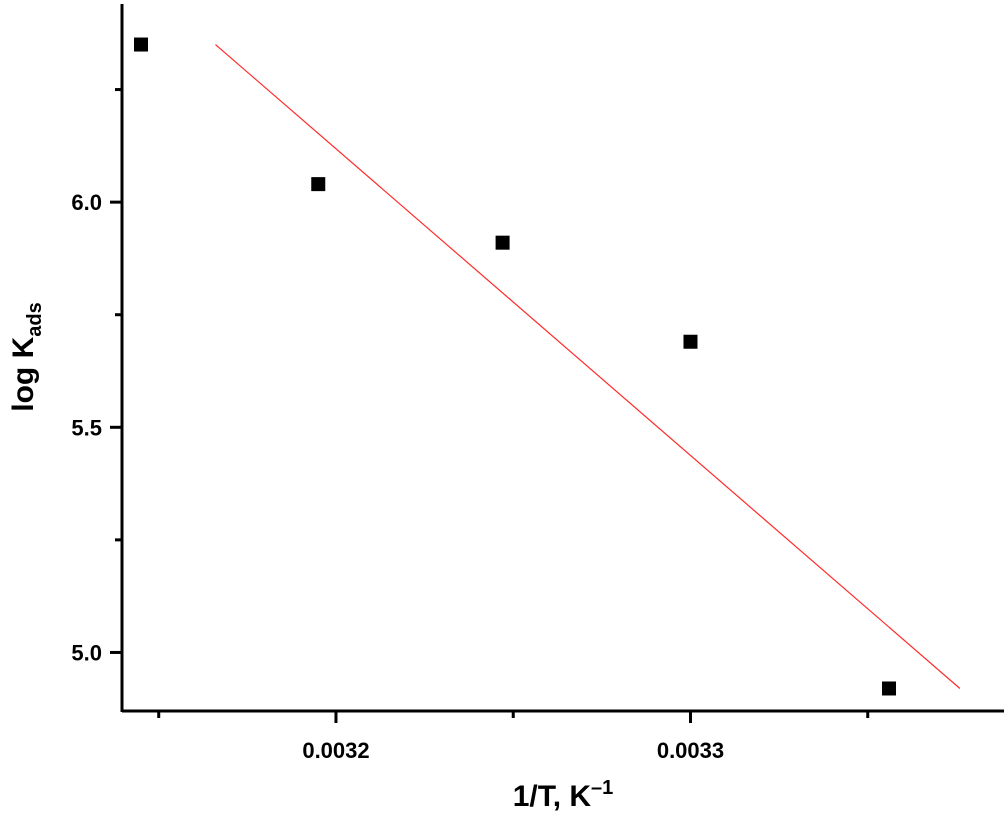 The image size is (1006, 817). Describe the element at coordinates (513, 737) in the screenshot. I see `x-ticks: 0.0032 0.0033` at that location.